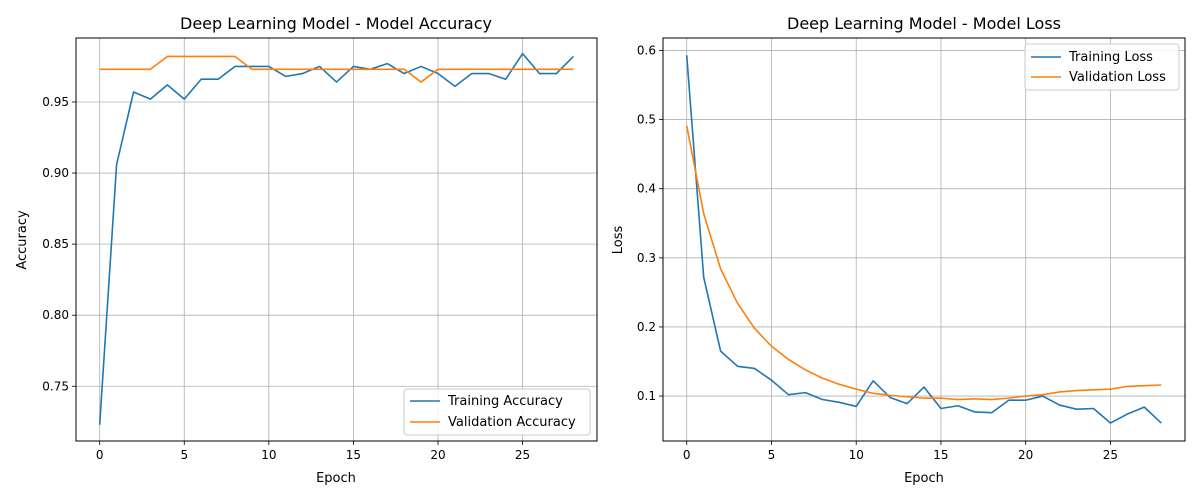 The width and height of the screenshot is (1200, 500). Describe the element at coordinates (100, 455) in the screenshot. I see `accuracy-x-tick-label: 0` at that location.